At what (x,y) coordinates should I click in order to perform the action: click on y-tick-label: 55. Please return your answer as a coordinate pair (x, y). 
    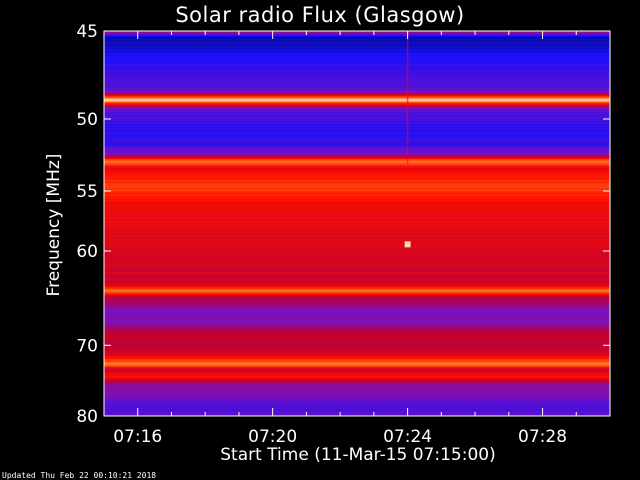
    Looking at the image, I should click on (87, 192).